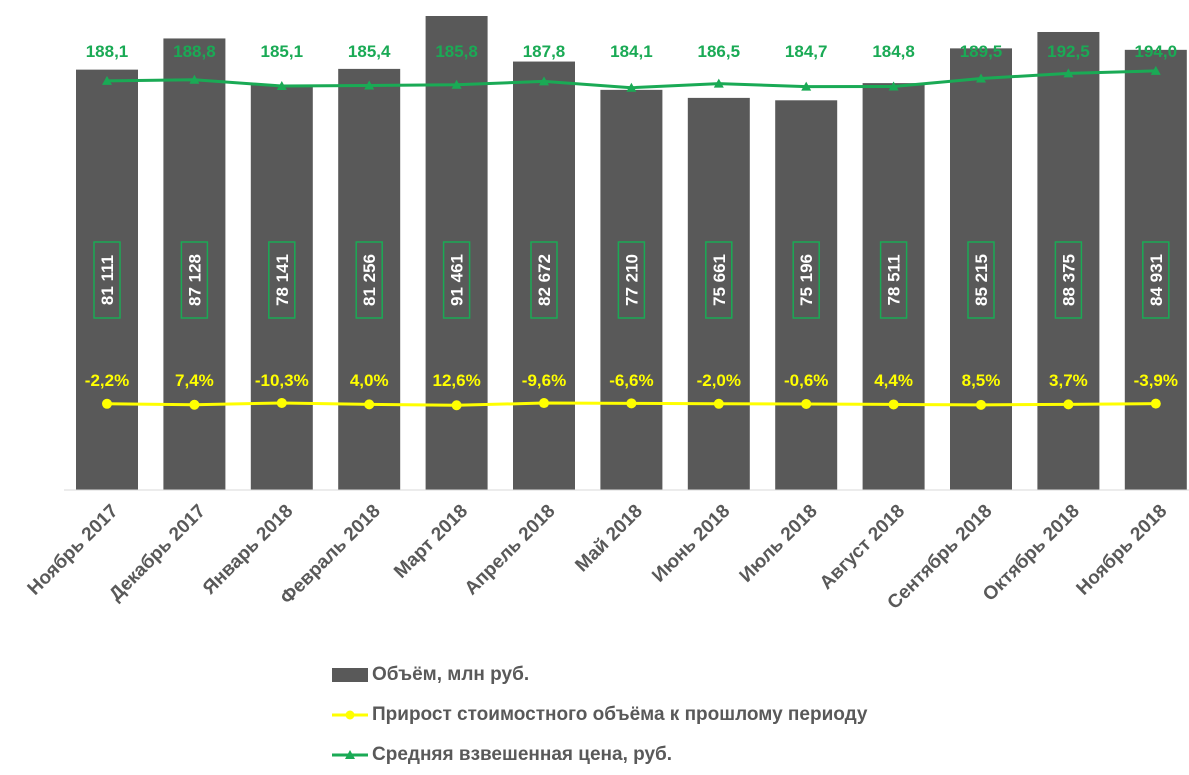  I want to click on bar-label-text: 78 511, so click(894, 279).